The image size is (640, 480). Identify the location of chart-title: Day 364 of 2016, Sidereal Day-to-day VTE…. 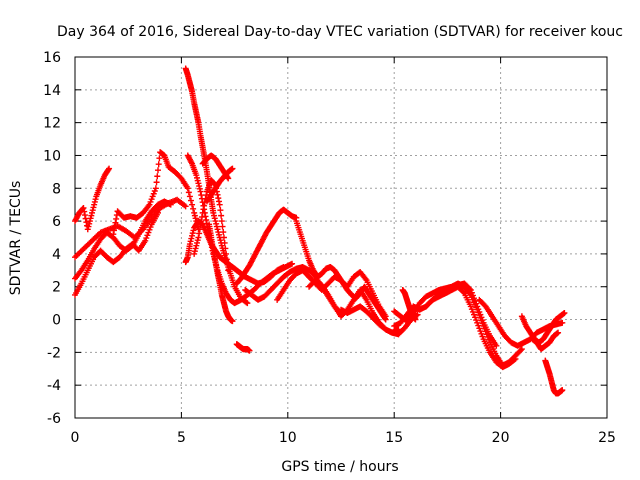
(340, 32).